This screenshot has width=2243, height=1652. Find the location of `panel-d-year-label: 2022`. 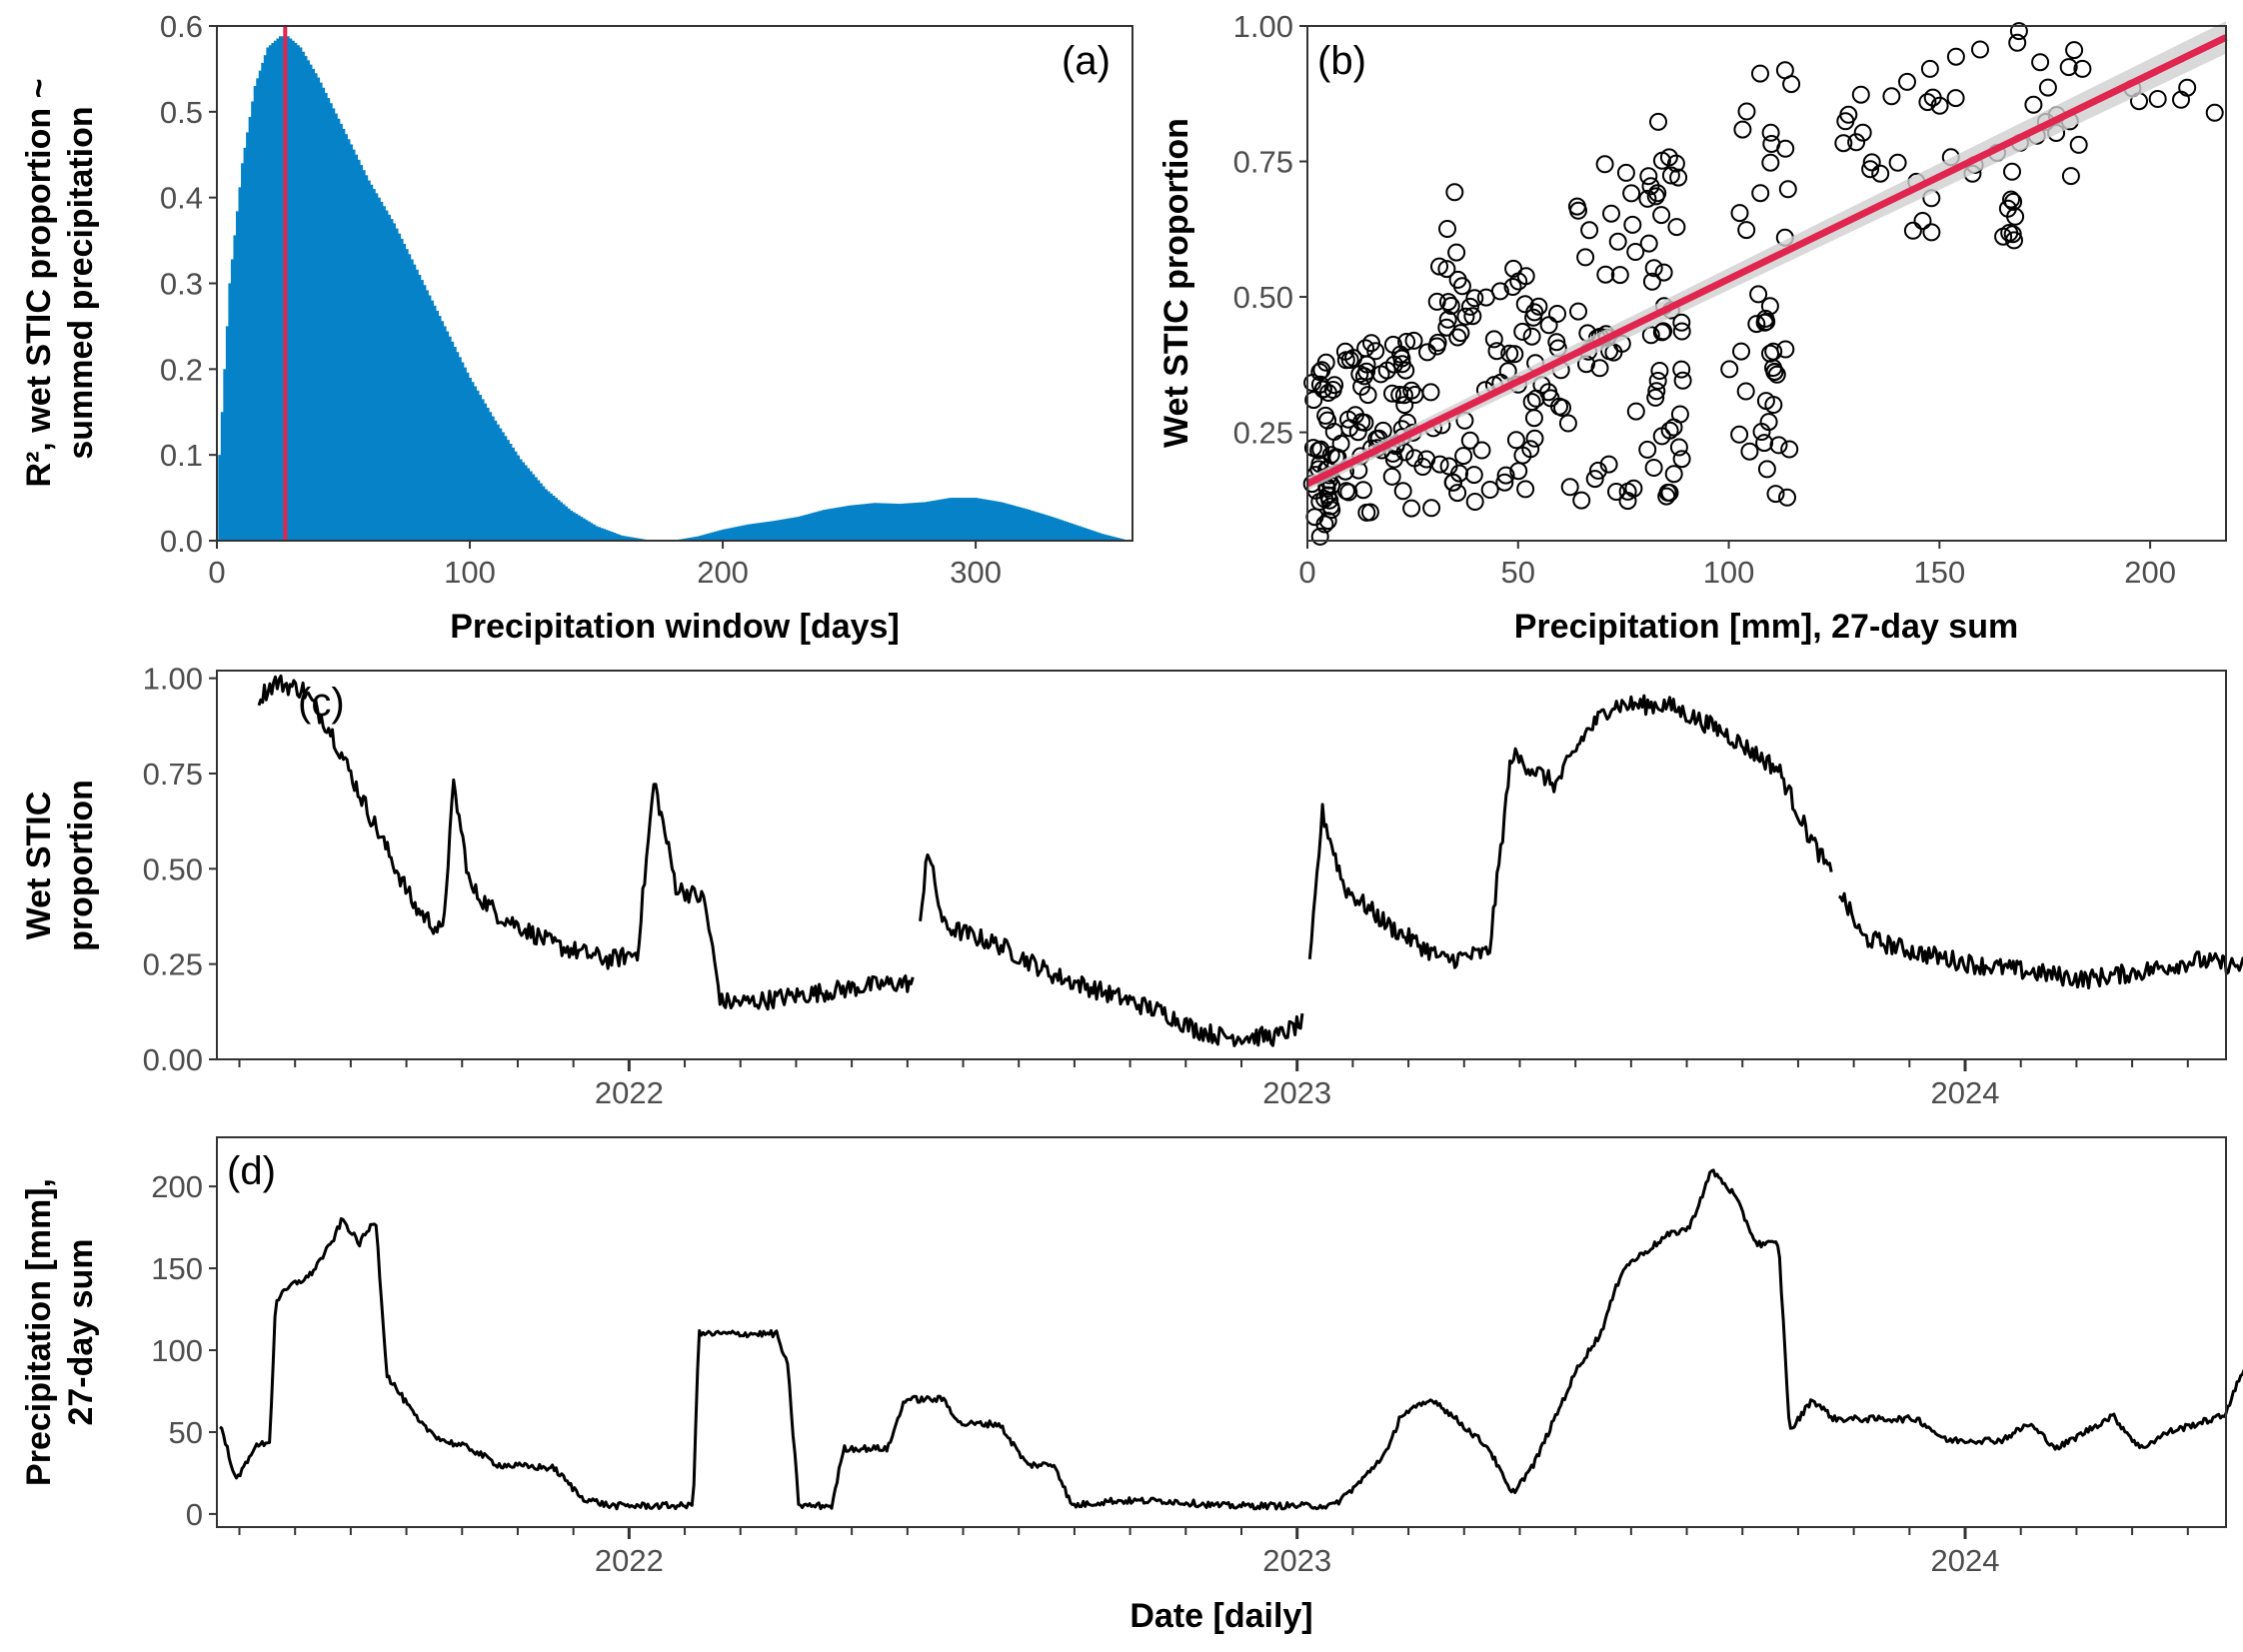

panel-d-year-label: 2022 is located at coordinates (629, 1560).